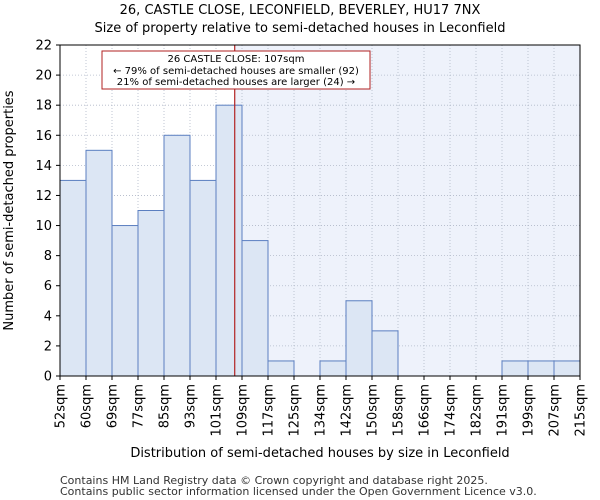 The width and height of the screenshot is (600, 500). I want to click on y-tick-label: 20, so click(43, 76).